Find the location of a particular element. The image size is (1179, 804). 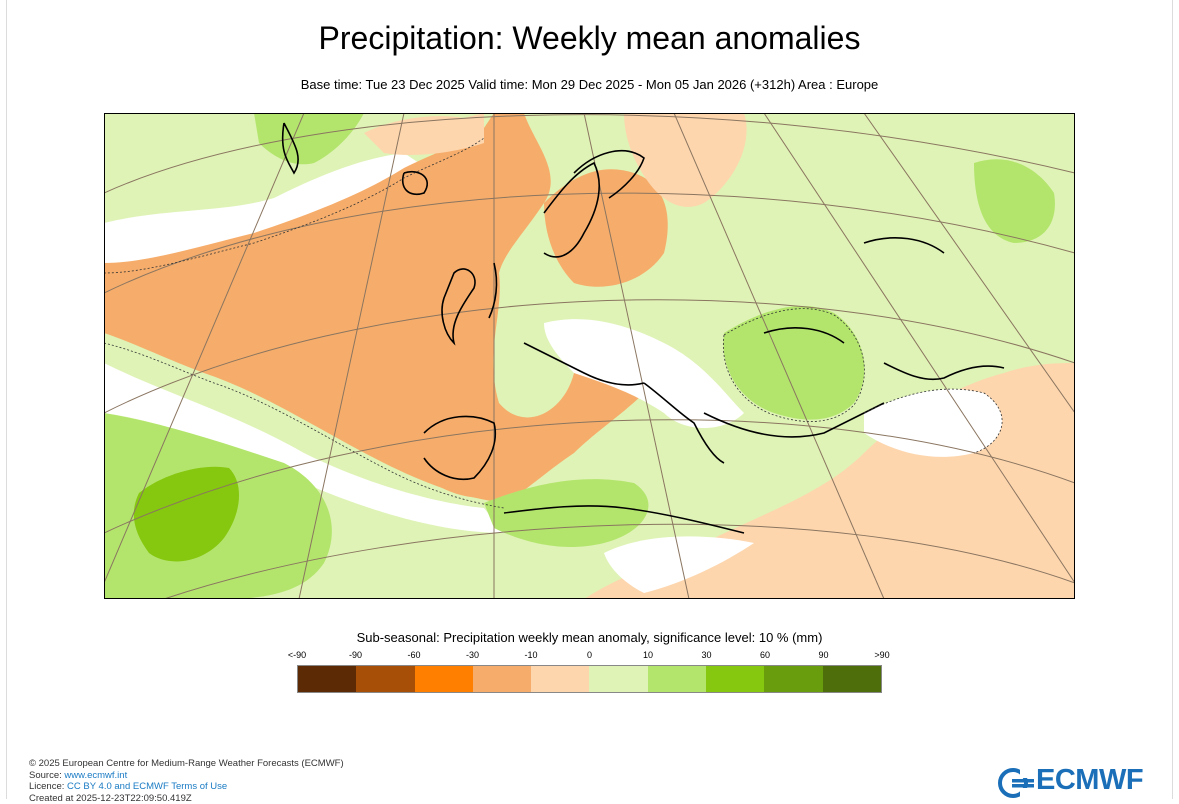

ecmwf-logo-icon is located at coordinates (1016, 783).